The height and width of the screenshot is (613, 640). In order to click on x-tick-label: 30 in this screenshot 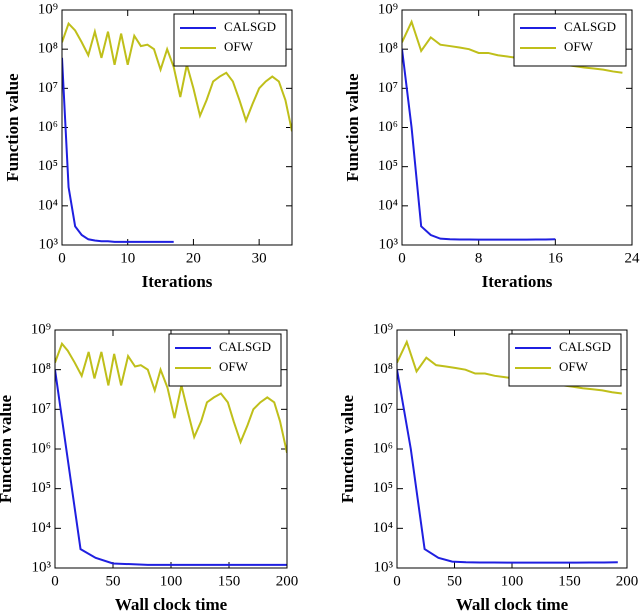, I will do `click(259, 258)`.